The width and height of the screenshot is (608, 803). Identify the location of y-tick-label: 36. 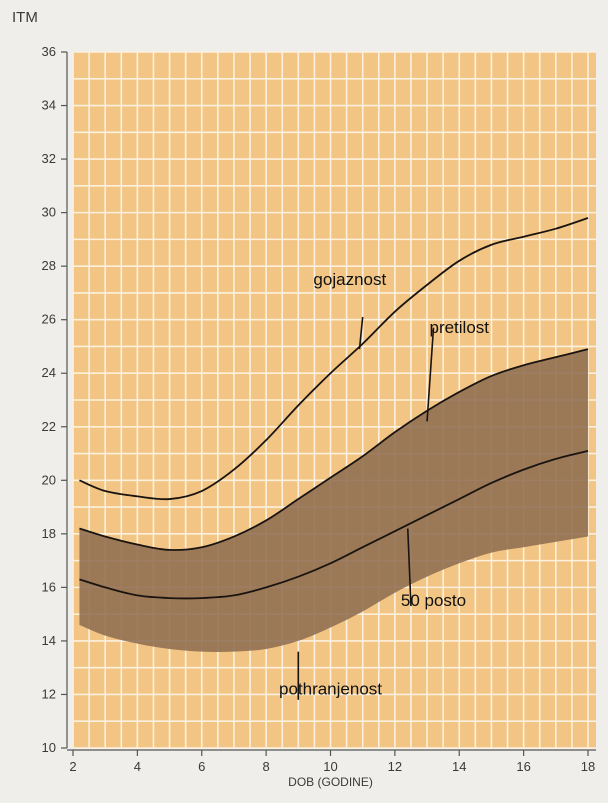
(49, 51).